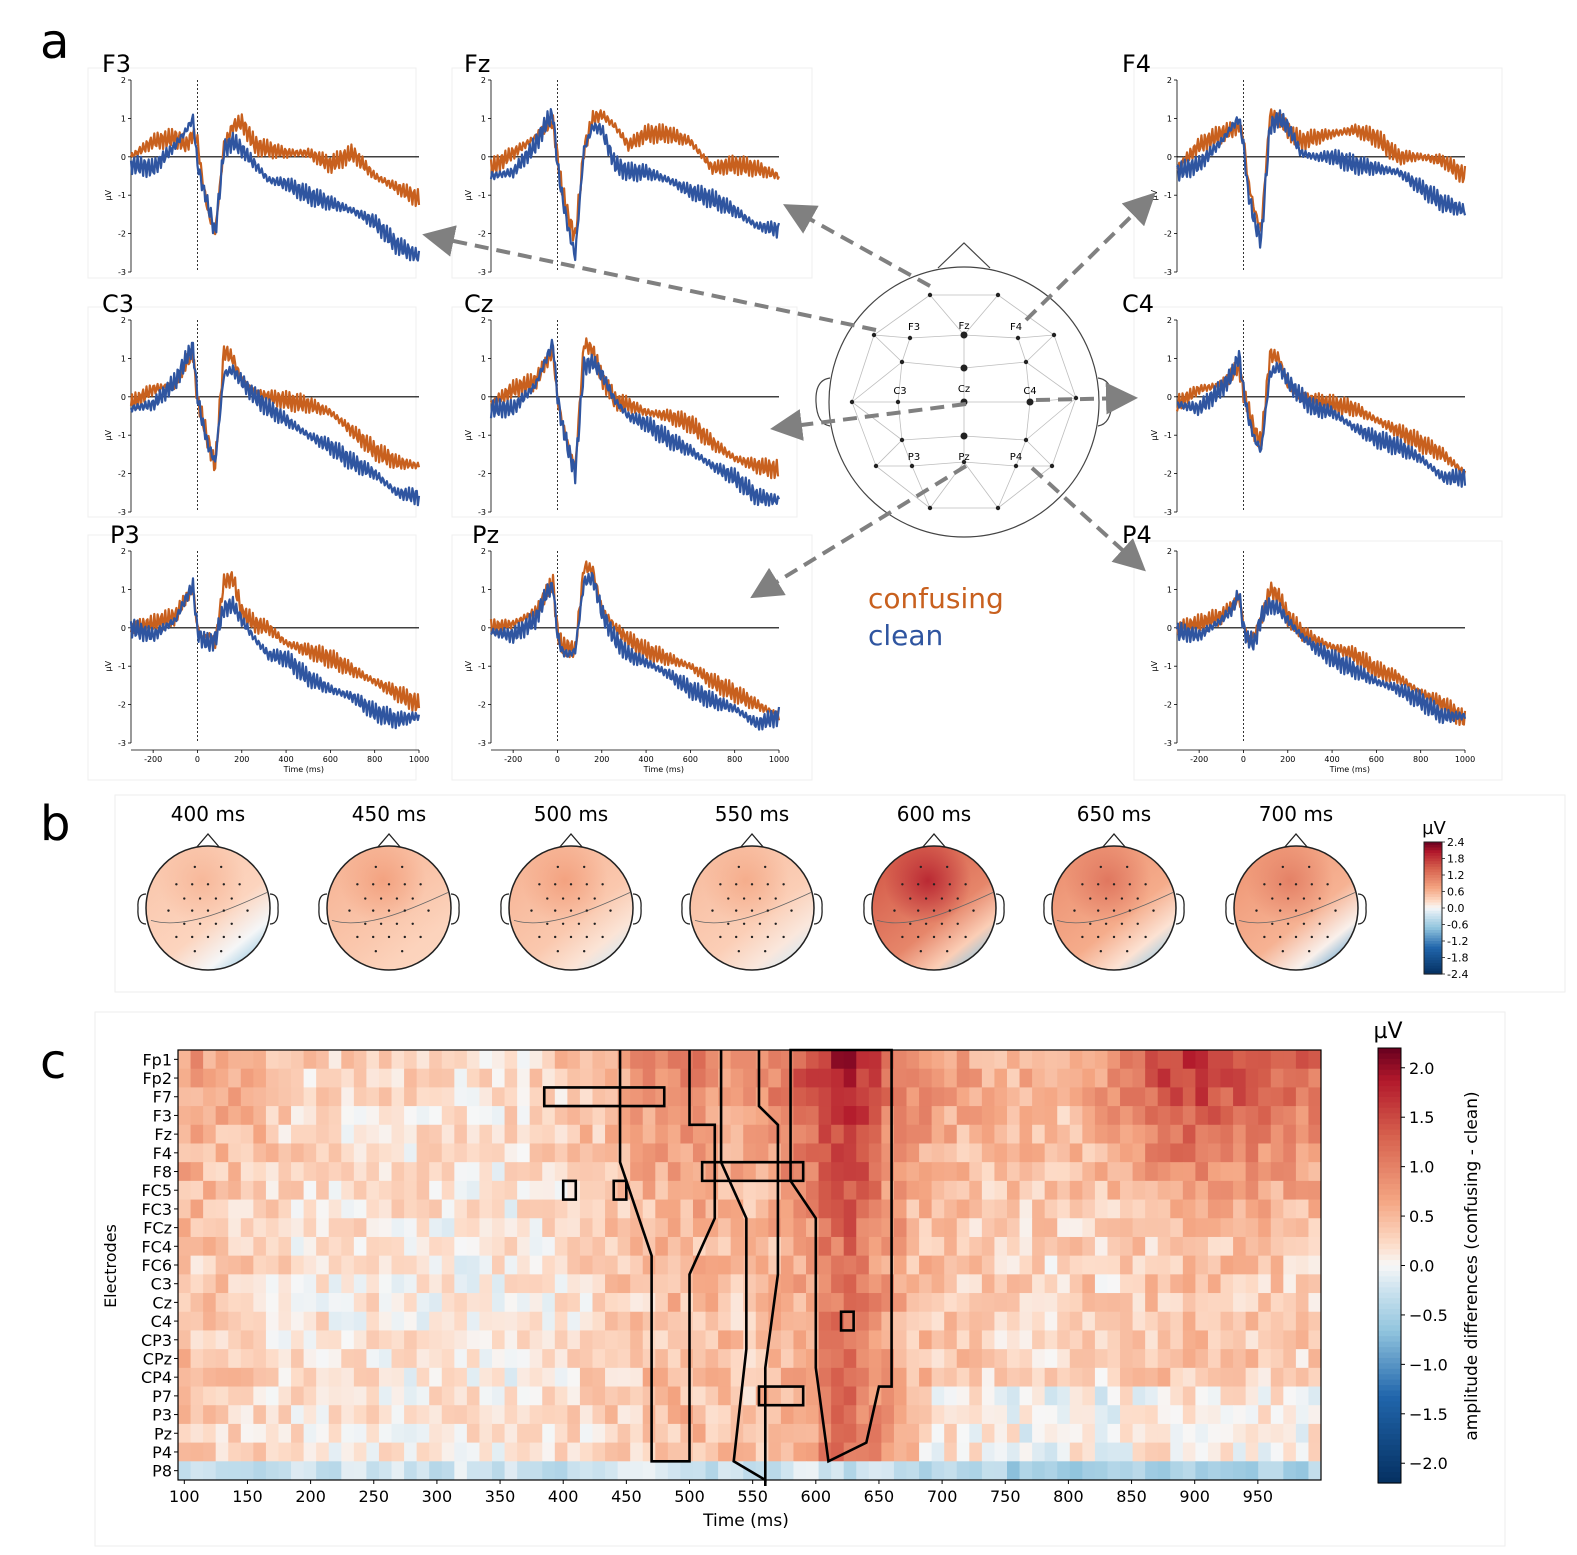  I want to click on x-axis-label: Time (ms), so click(663, 769).